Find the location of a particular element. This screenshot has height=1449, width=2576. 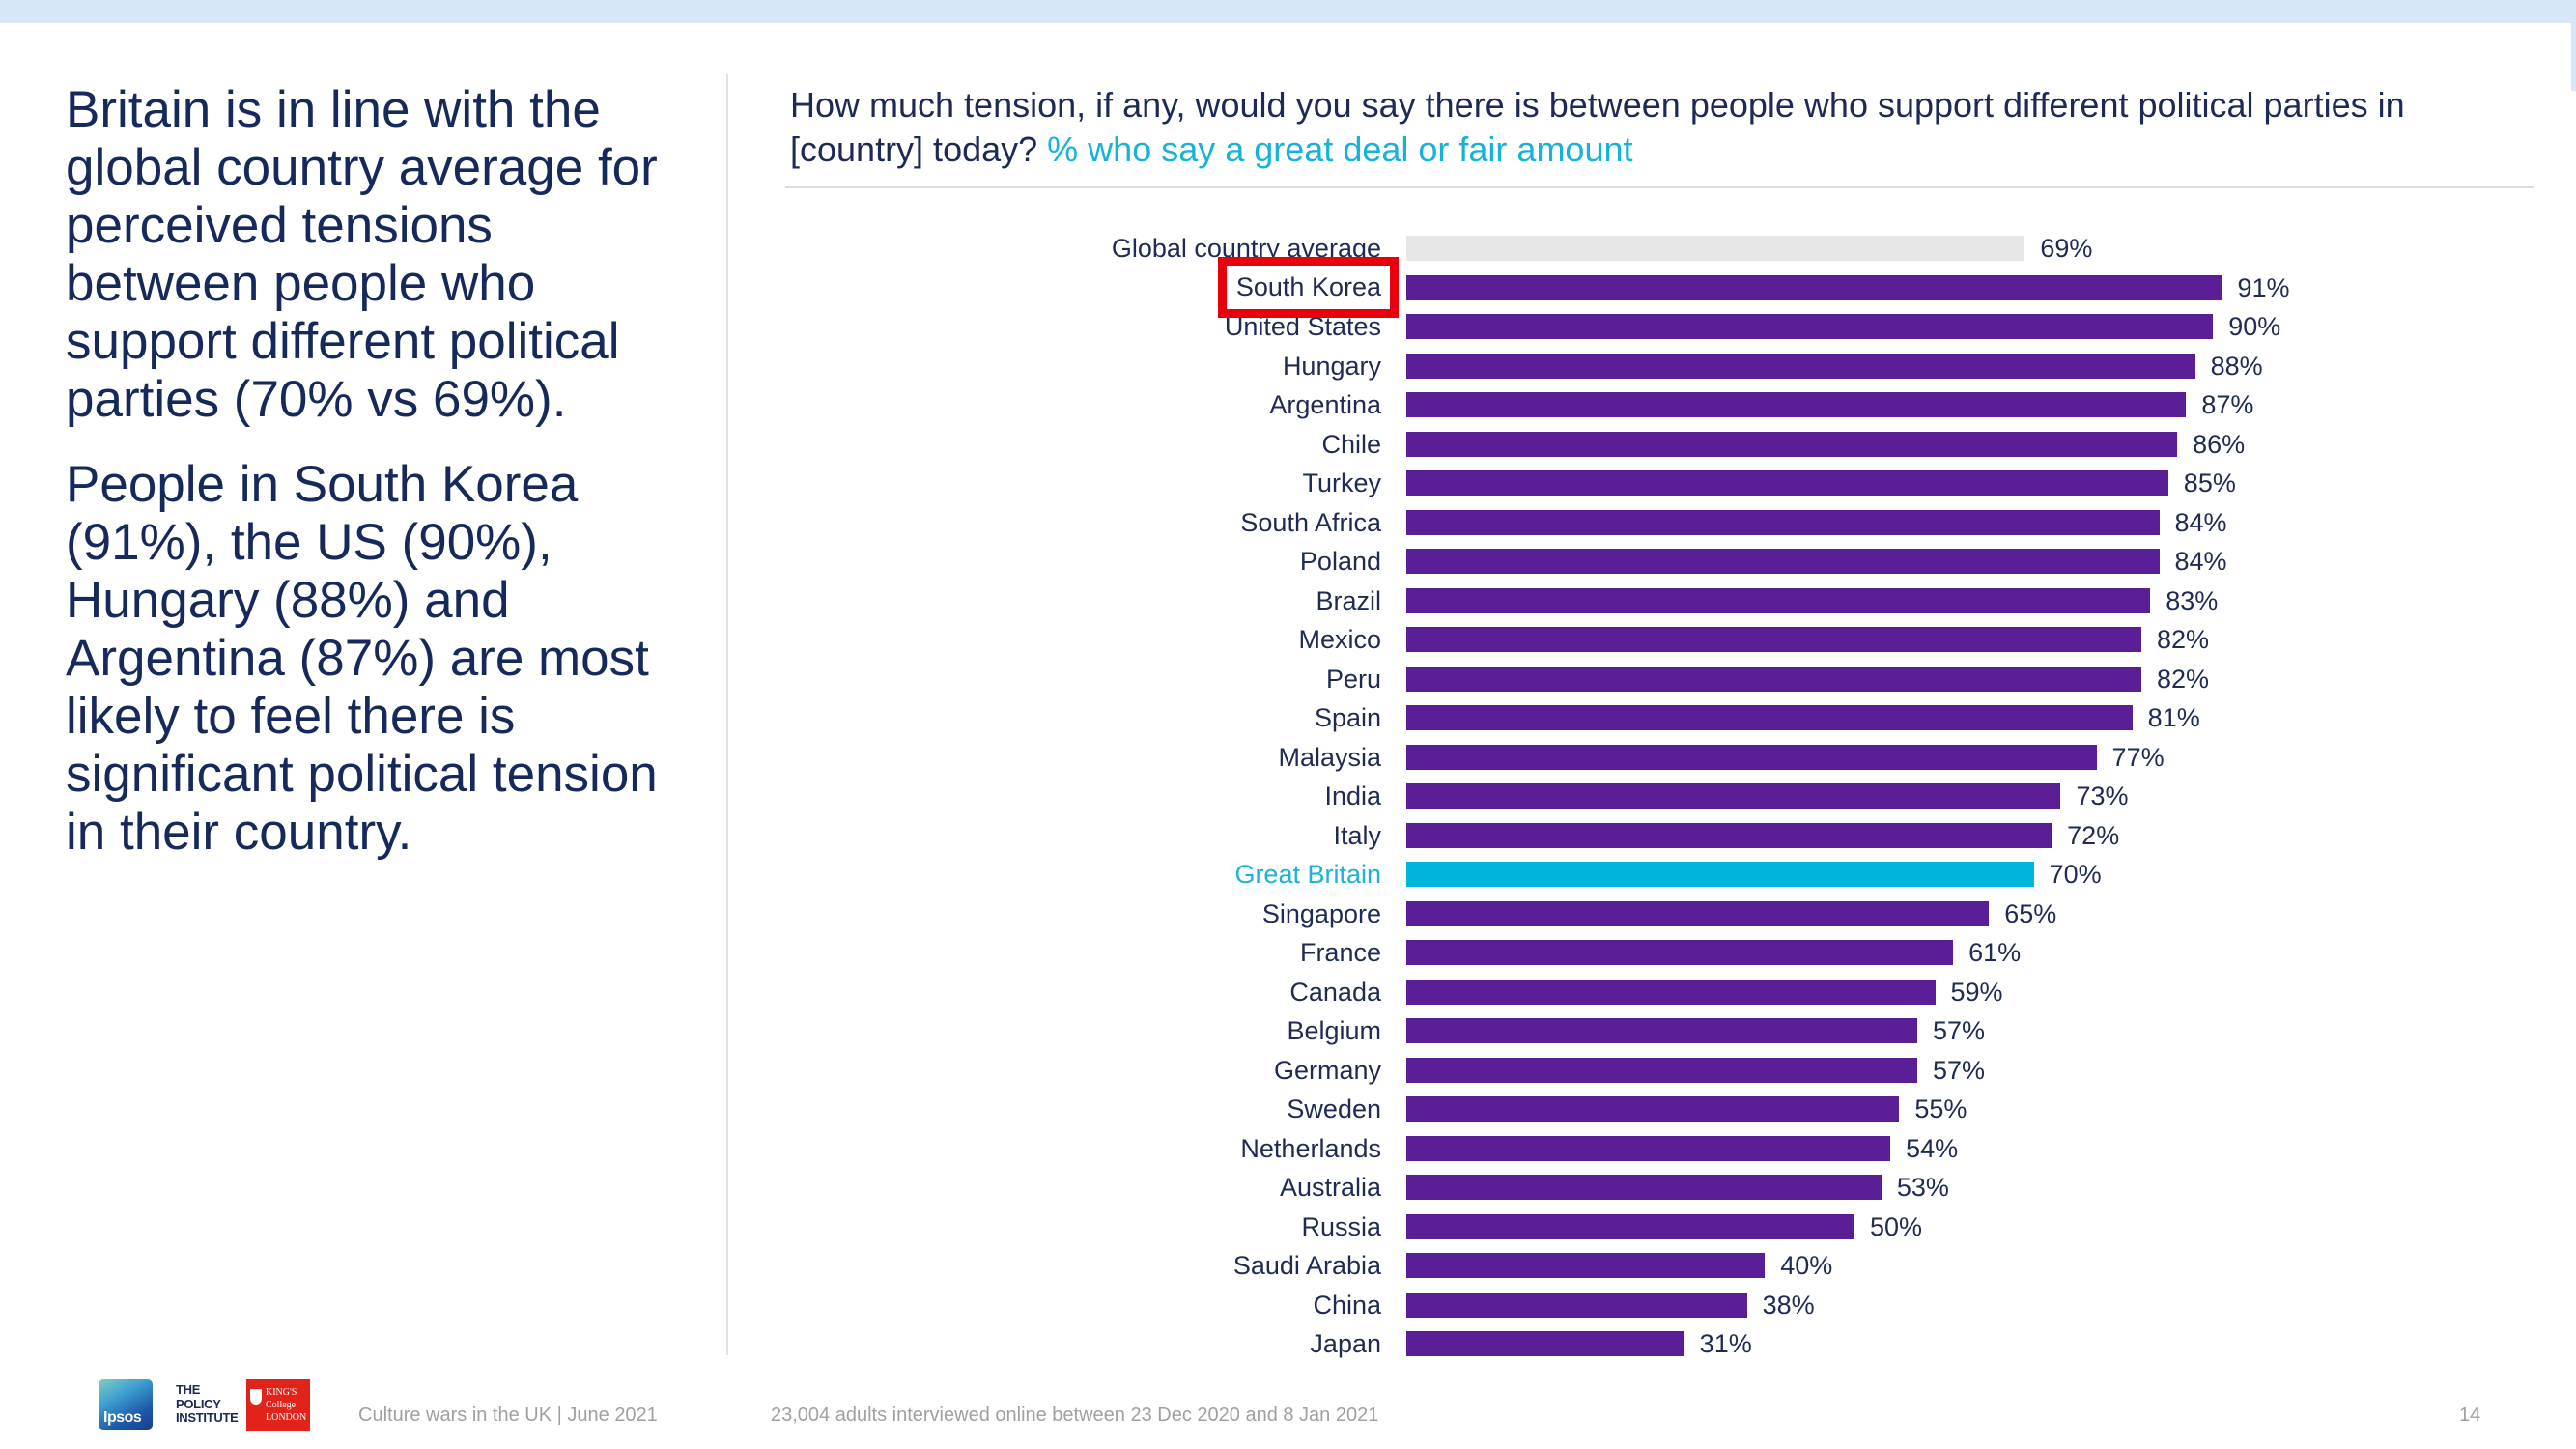

data-label-japan: 31% is located at coordinates (1725, 1343).